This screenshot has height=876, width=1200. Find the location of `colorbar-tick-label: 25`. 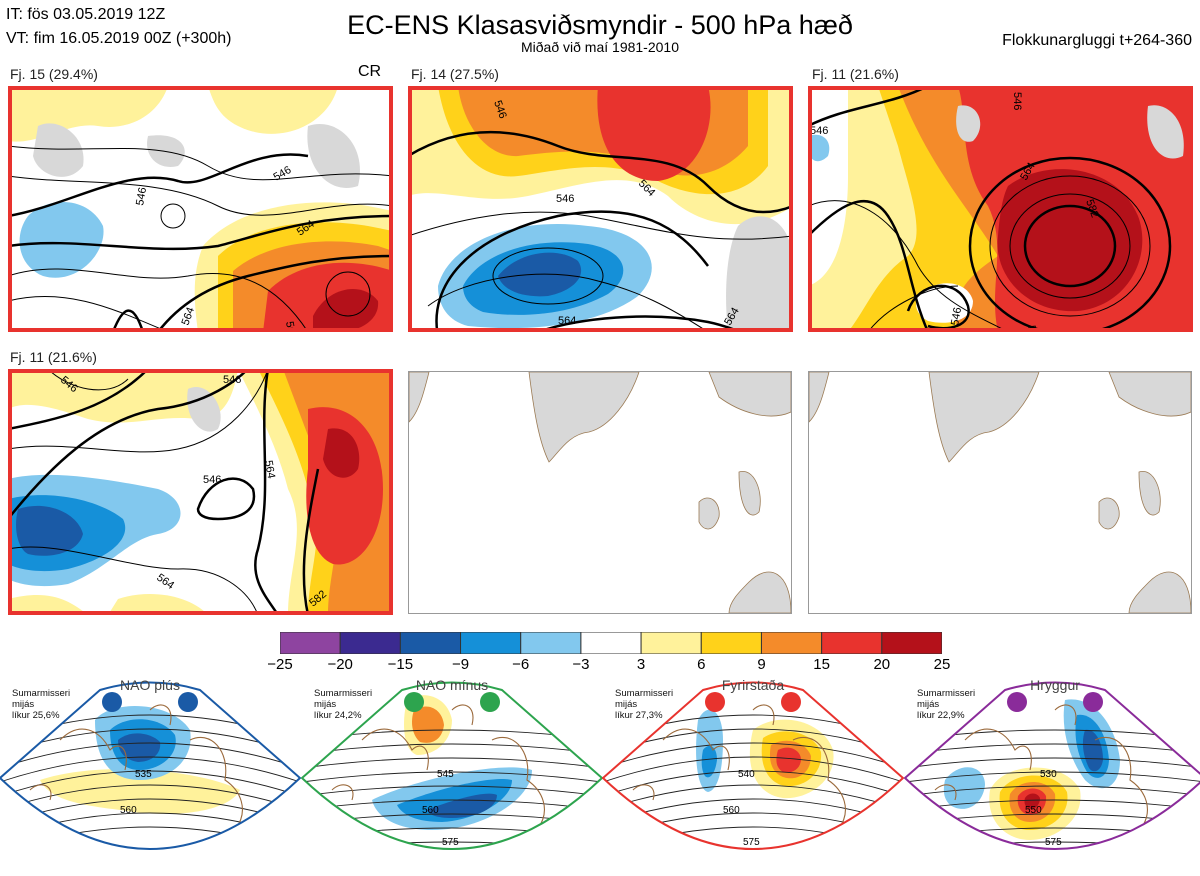

colorbar-tick-label: 25 is located at coordinates (942, 664).